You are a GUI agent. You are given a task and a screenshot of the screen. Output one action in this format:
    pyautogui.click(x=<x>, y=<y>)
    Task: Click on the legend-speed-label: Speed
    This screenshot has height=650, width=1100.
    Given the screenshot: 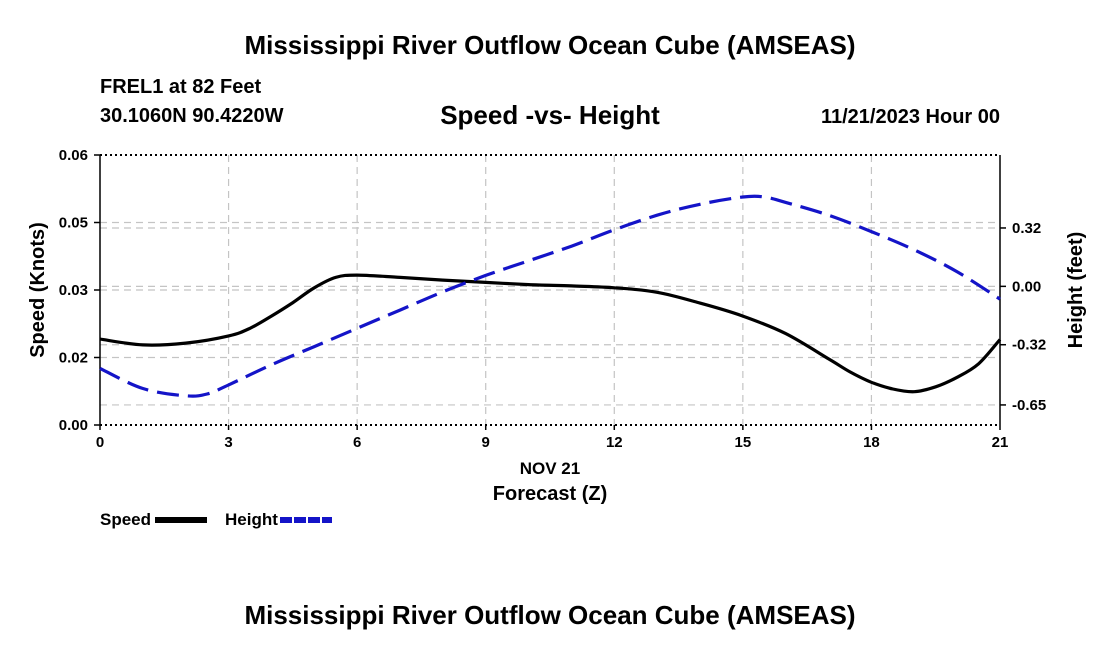 What is the action you would take?
    pyautogui.click(x=126, y=519)
    